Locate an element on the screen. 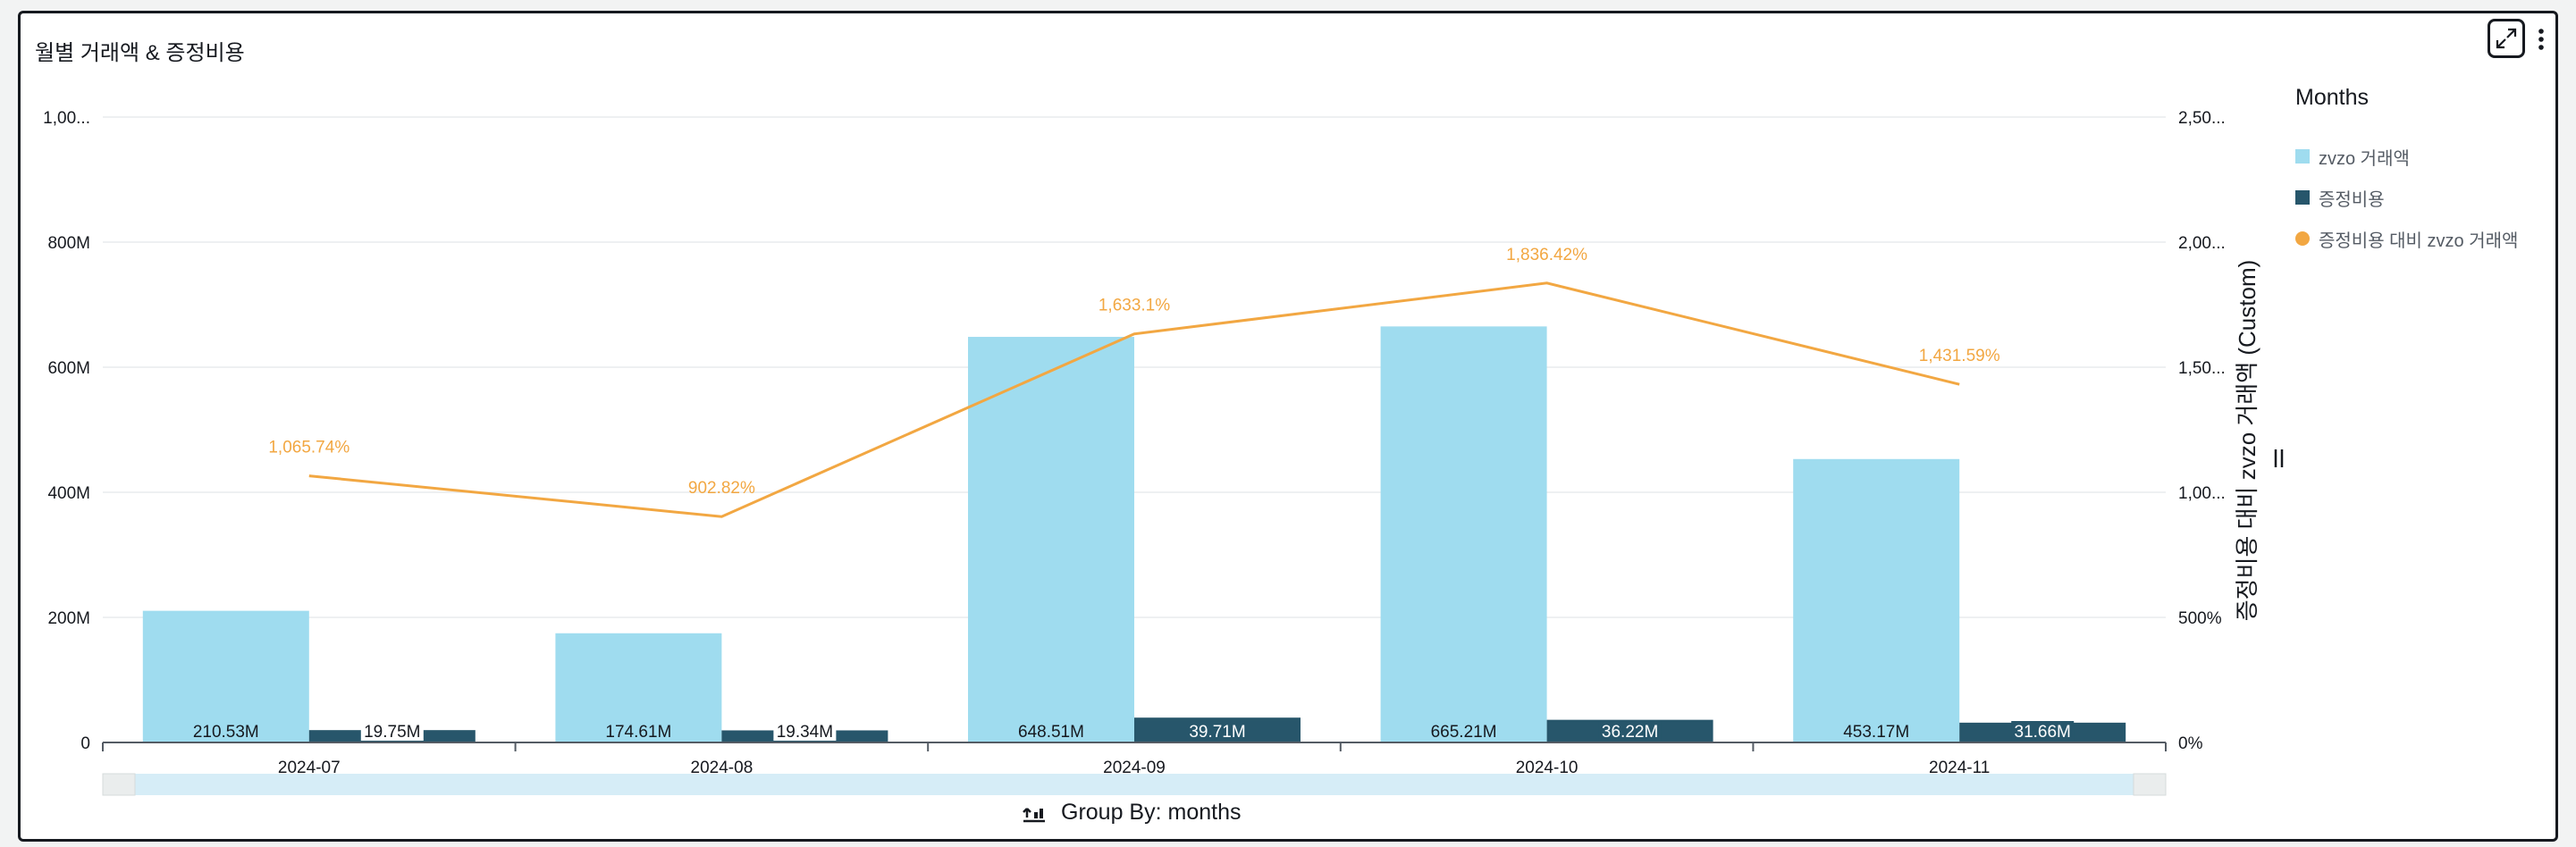  resize-handle-icon is located at coordinates (2279, 458).